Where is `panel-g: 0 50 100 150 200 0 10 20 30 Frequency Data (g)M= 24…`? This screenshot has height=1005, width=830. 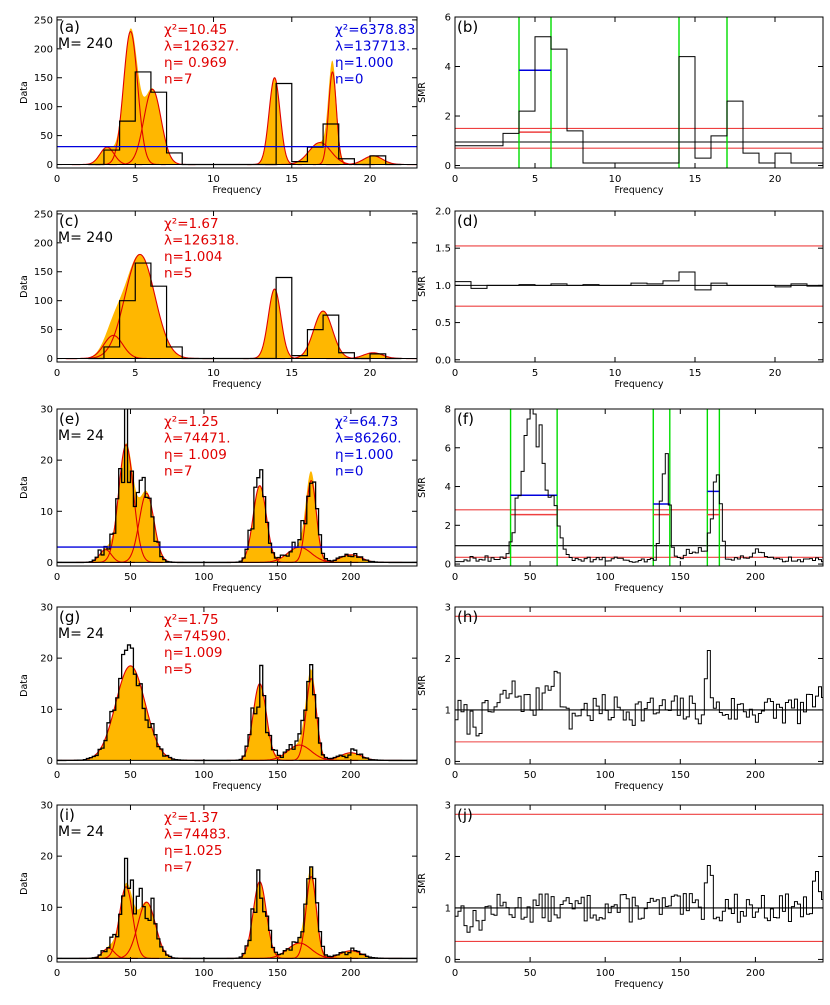
panel-g: 0 50 100 150 200 0 10 20 30 Frequency Data (g)M= 24… is located at coordinates (218, 697).